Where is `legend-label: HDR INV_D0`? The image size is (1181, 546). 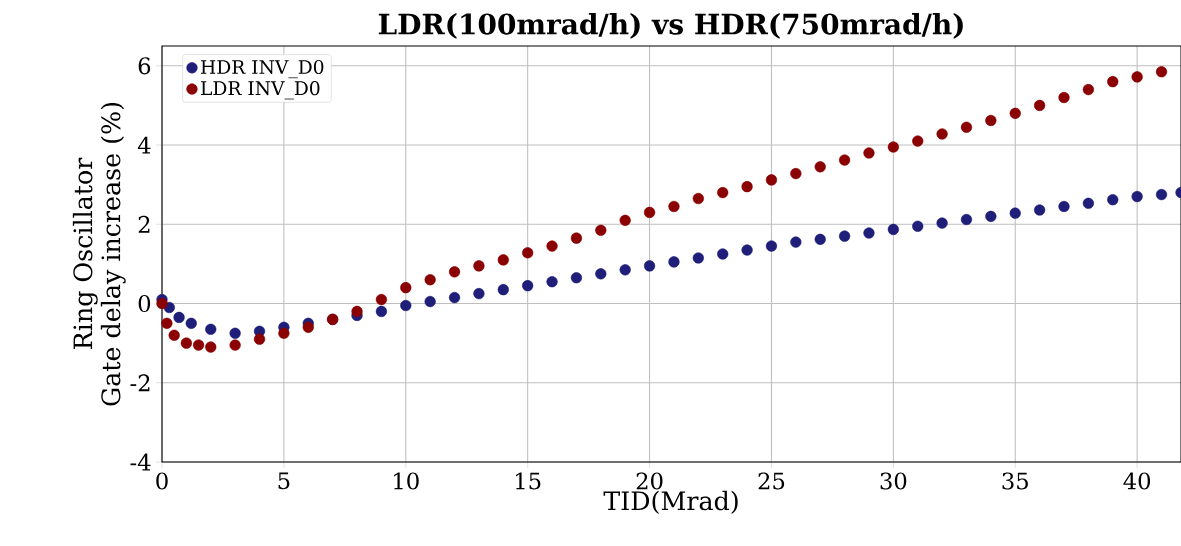 legend-label: HDR INV_D0 is located at coordinates (262, 69).